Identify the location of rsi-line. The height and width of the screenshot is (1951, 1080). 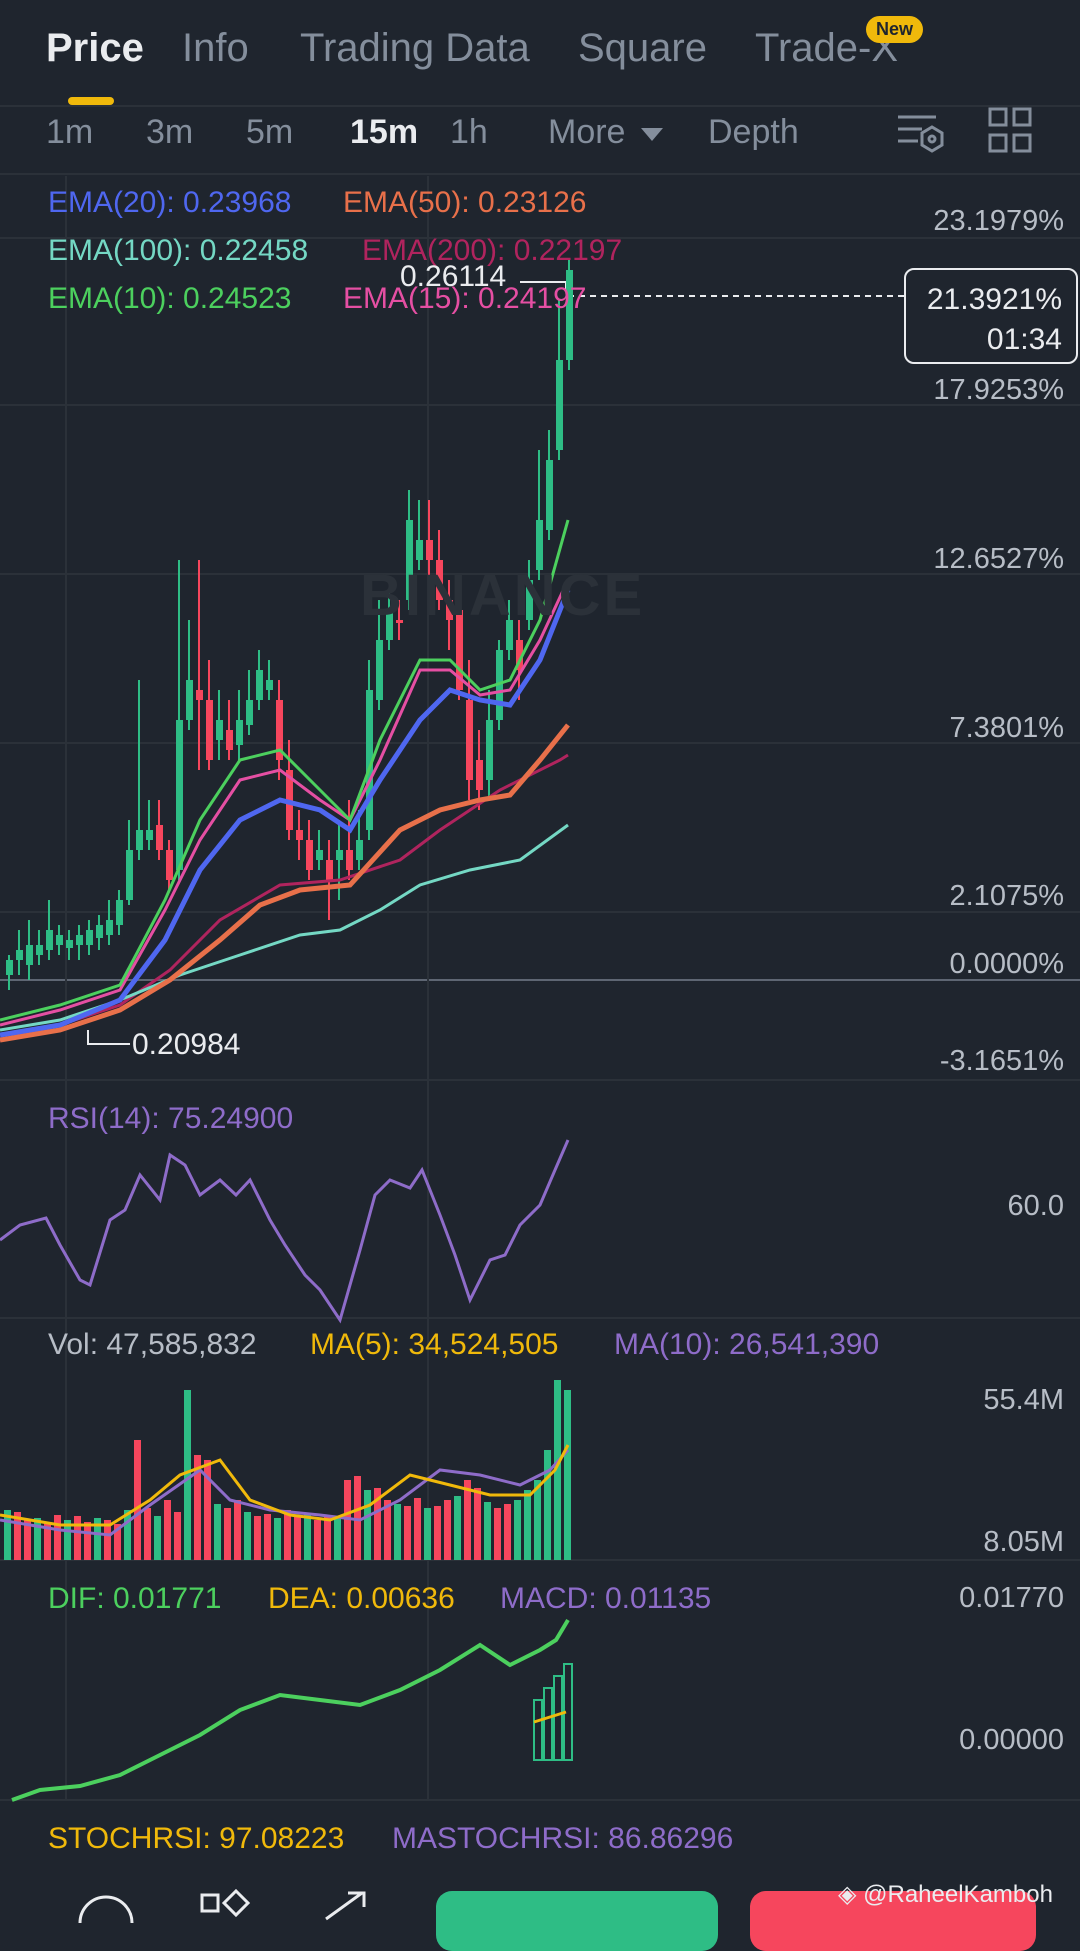
(285, 1231).